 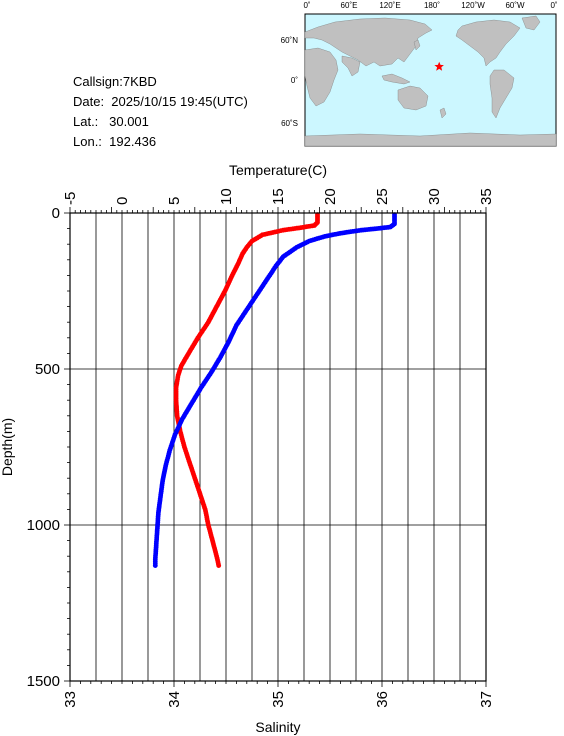 I want to click on salinity-tick-label: 34, so click(x=174, y=699).